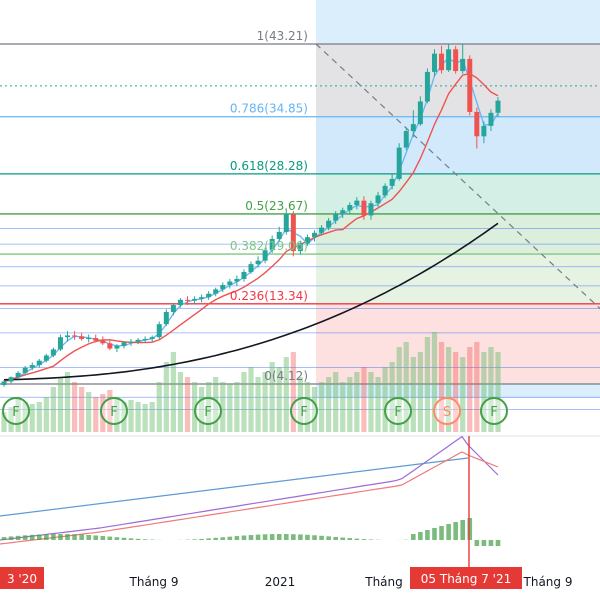 This screenshot has height=604, width=600. I want to click on x-tick-label: Tháng 9, so click(154, 582).